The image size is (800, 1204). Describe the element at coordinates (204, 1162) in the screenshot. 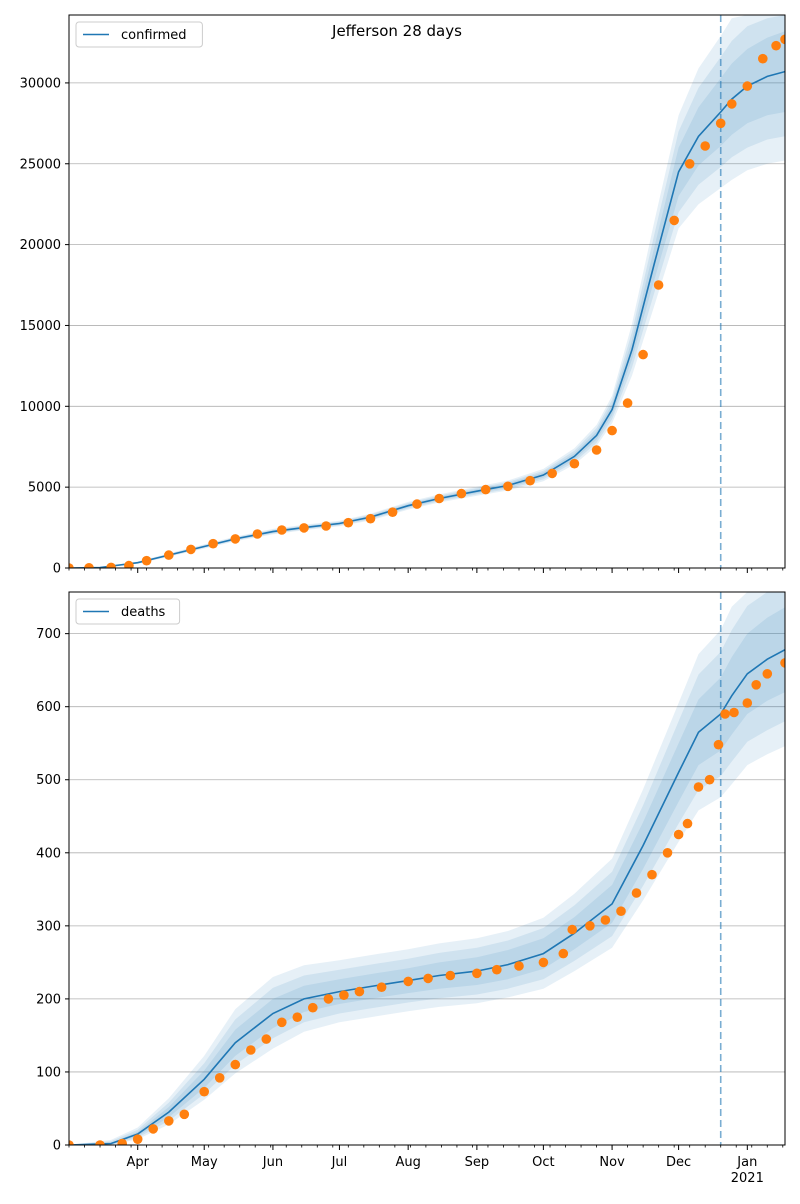

I see `x-tick-label: May` at that location.